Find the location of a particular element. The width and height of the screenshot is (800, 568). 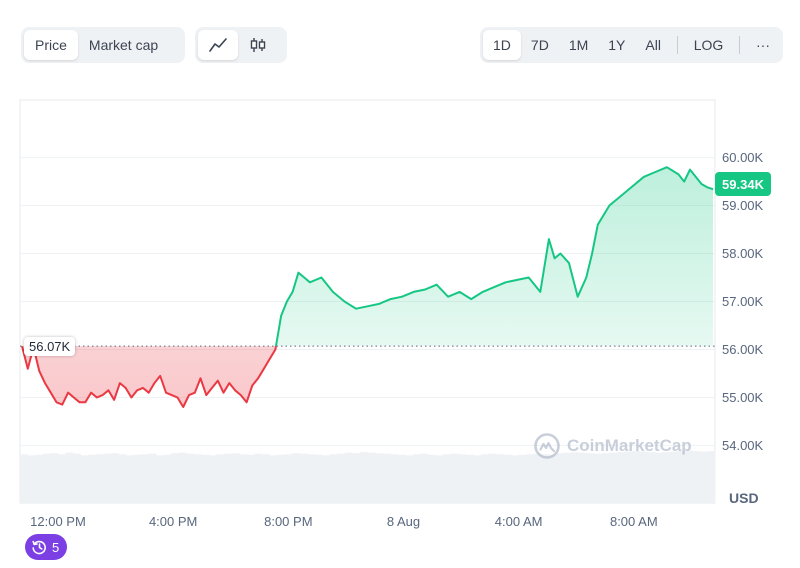

range-all-button: All is located at coordinates (653, 45).